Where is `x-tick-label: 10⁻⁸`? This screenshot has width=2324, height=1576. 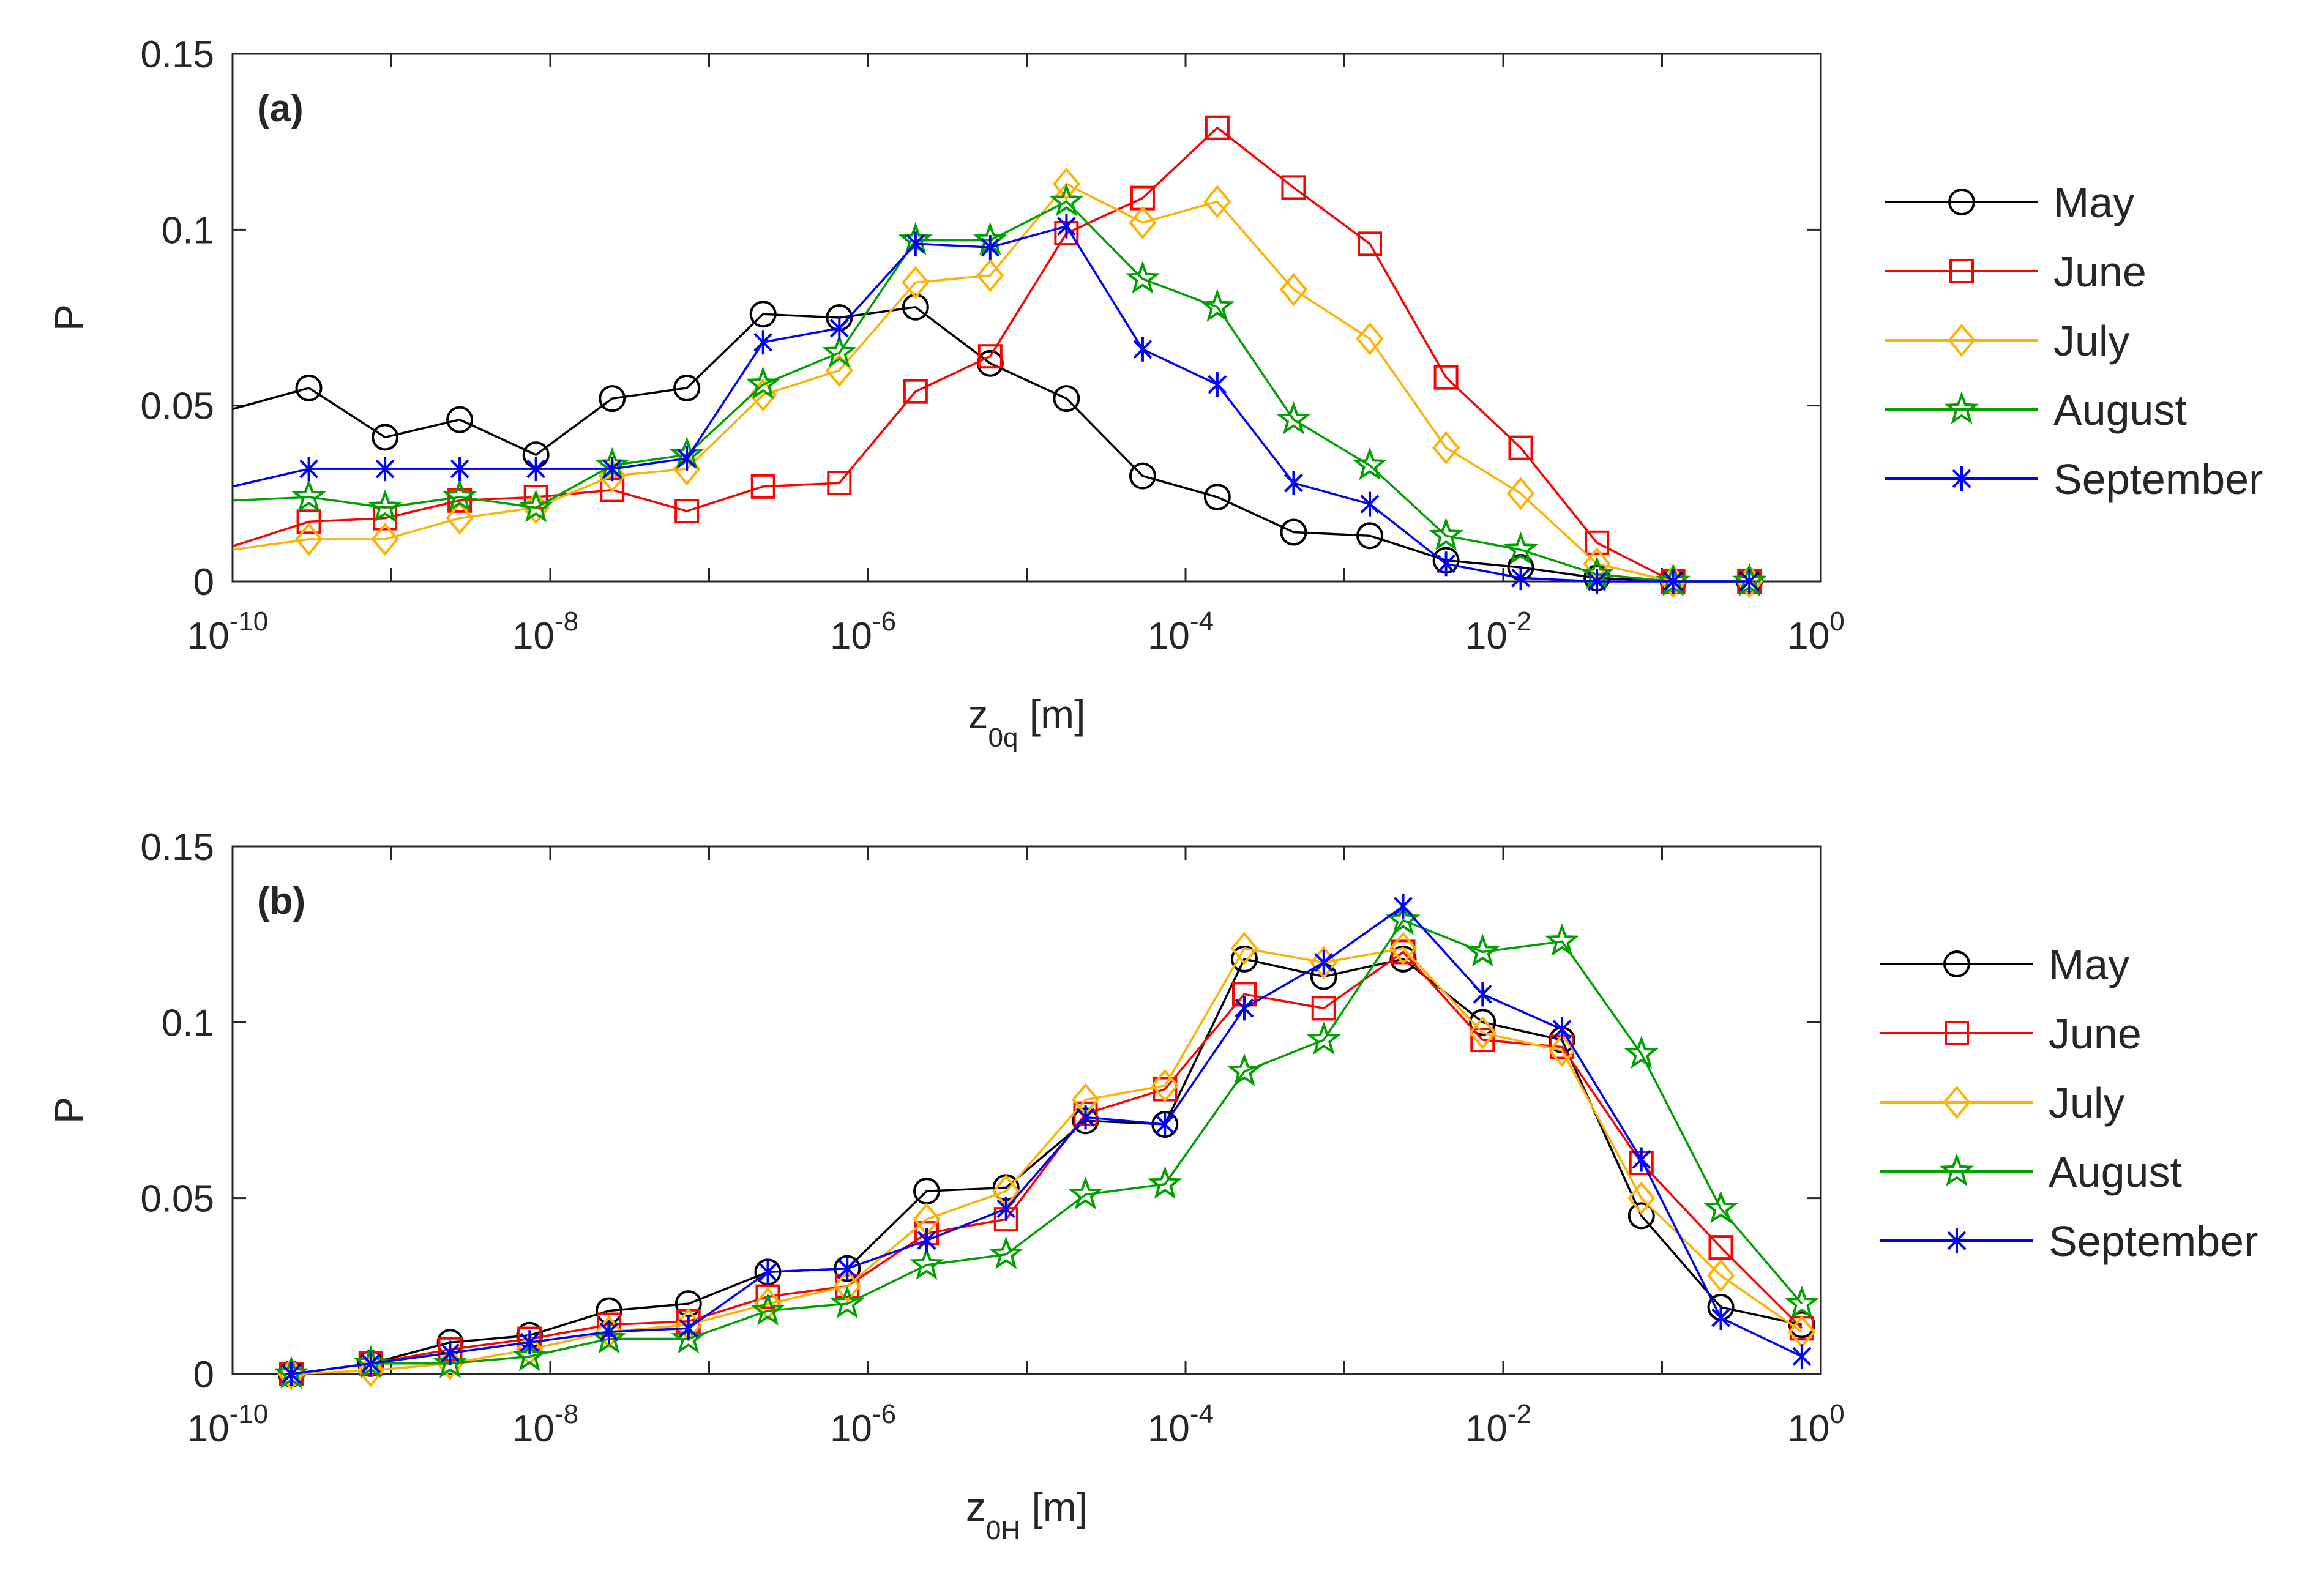 x-tick-label: 10⁻⁸ is located at coordinates (545, 1424).